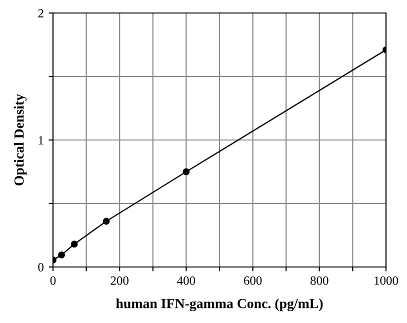  Describe the element at coordinates (319, 280) in the screenshot. I see `x-tick-label: 800` at that location.